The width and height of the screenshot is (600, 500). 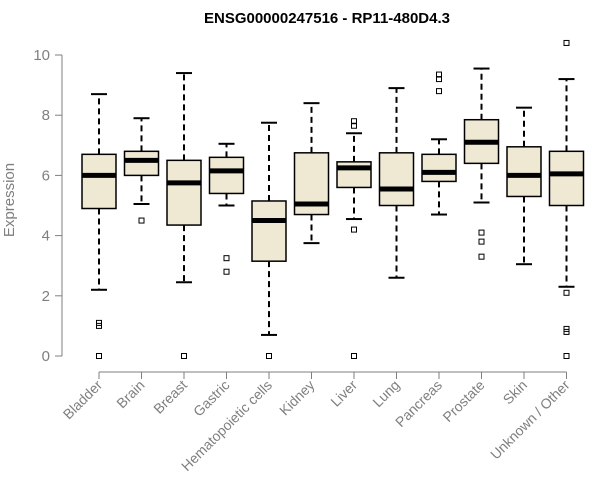 What do you see at coordinates (46, 296) in the screenshot?
I see `y-tick-label: 2` at bounding box center [46, 296].